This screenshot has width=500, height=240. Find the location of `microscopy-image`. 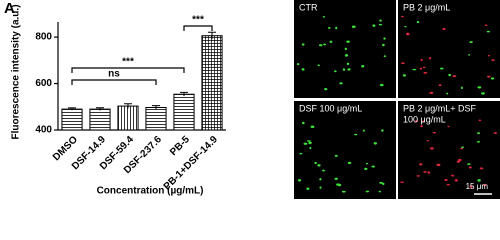

microscopy-image is located at coordinates (449, 150).